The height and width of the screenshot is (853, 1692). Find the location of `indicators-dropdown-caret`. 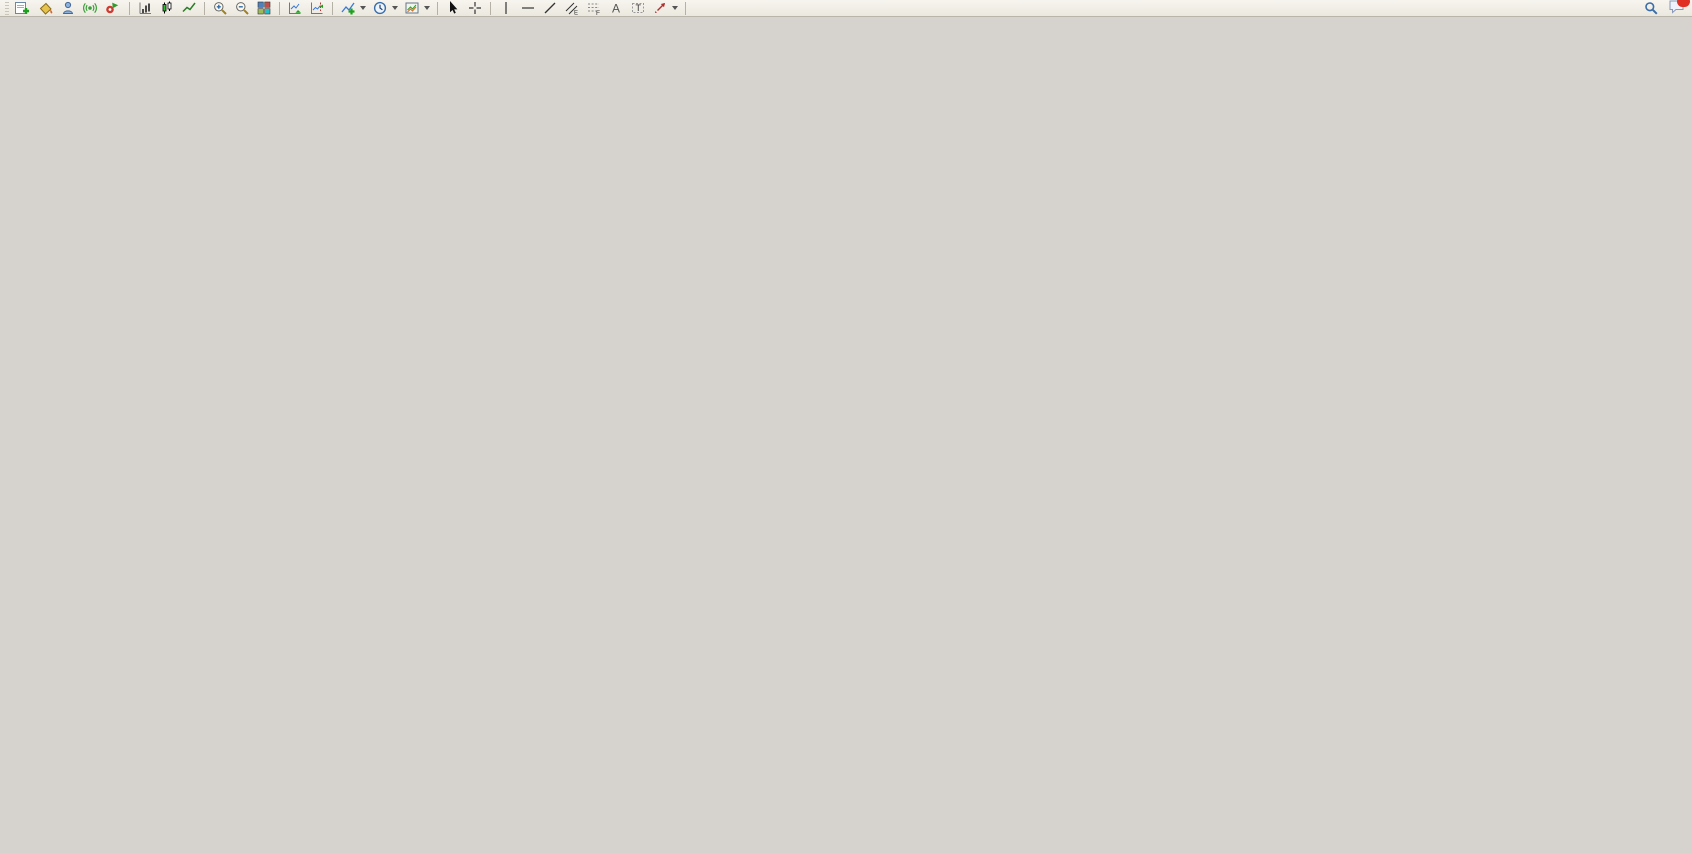

indicators-dropdown-caret is located at coordinates (363, 8).